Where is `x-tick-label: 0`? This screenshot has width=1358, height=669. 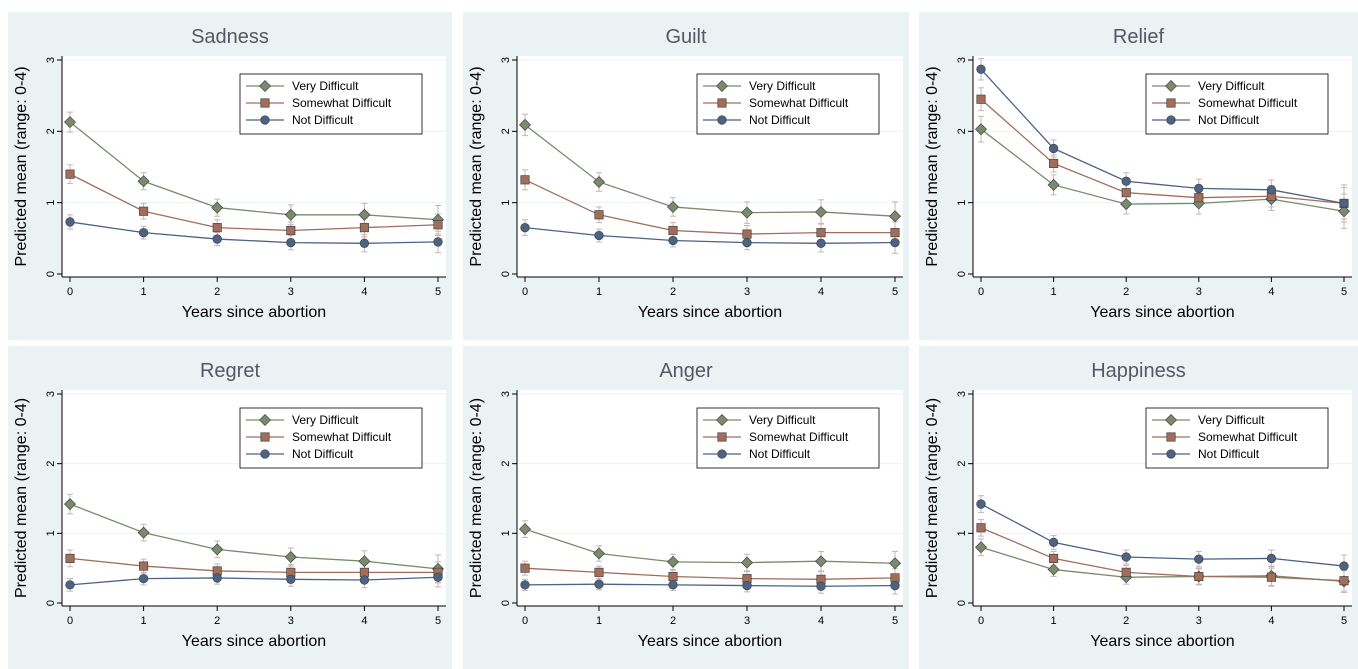
x-tick-label: 0 is located at coordinates (70, 621).